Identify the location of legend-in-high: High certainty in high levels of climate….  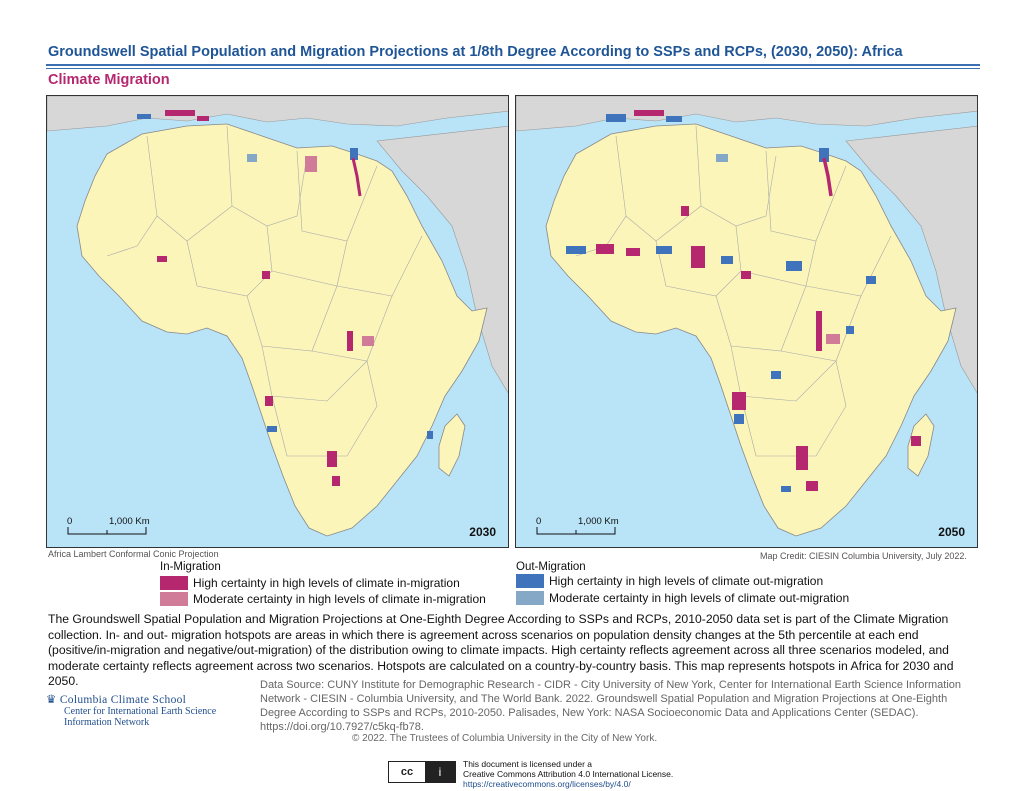
(310, 583).